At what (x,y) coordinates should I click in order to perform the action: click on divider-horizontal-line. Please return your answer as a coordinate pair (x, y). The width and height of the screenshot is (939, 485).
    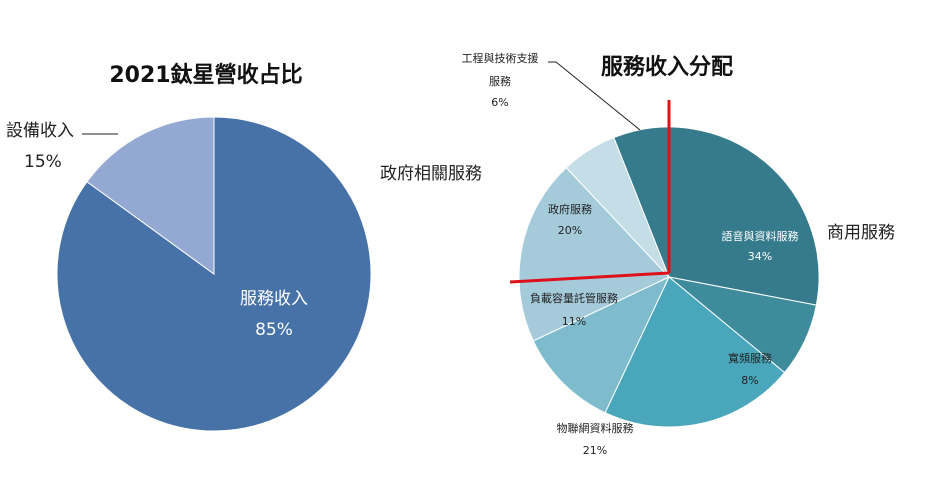
    Looking at the image, I should click on (589, 277).